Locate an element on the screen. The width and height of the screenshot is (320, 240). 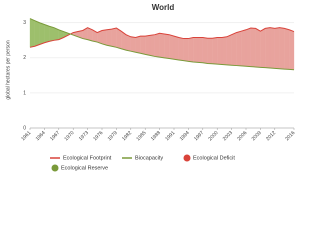
x-tick-label: 1979 is located at coordinates (113, 136).